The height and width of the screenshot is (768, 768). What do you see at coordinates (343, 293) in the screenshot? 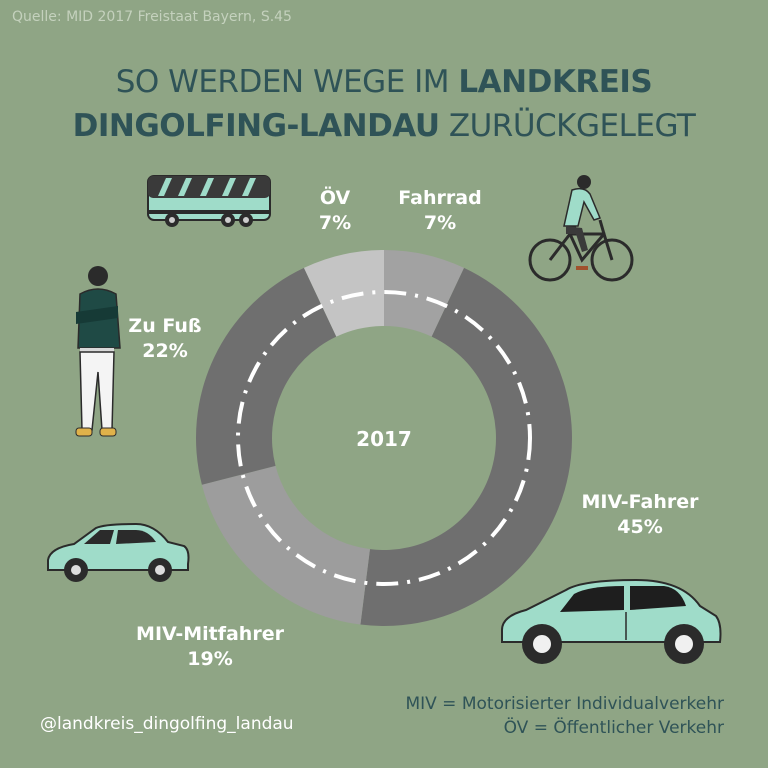
I see `donut-slice-öv` at bounding box center [343, 293].